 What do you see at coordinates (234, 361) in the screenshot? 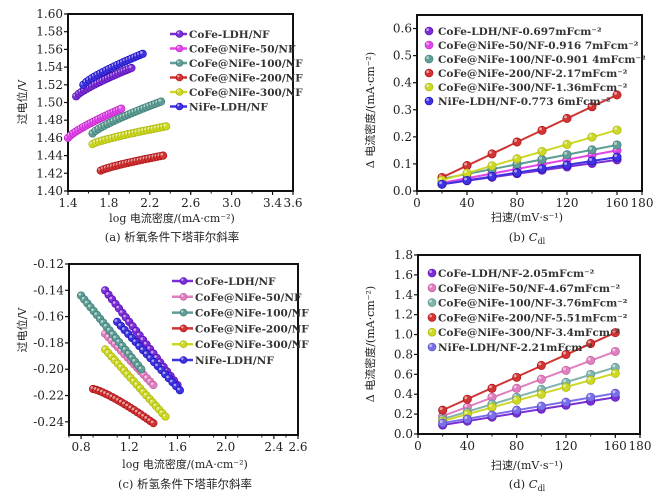
I see `legend-label: NiFe-LDH/NF` at bounding box center [234, 361].